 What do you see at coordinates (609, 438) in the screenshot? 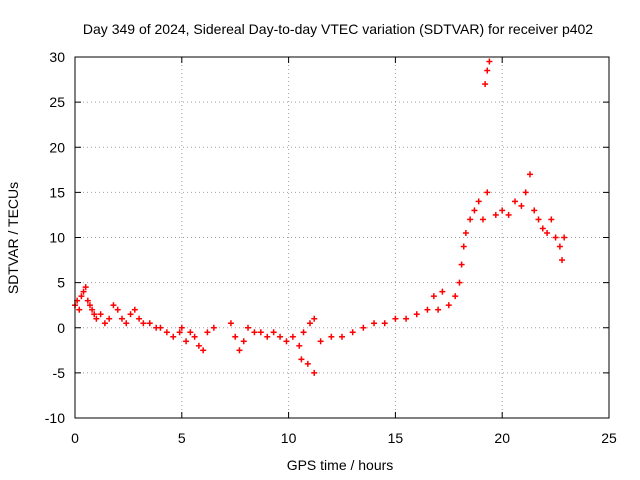
I see `x-tick-label: 25` at bounding box center [609, 438].